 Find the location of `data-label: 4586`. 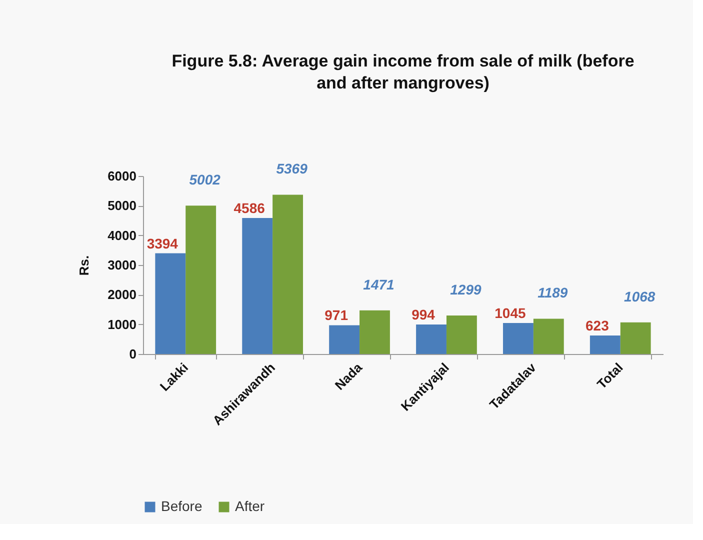

data-label: 4586 is located at coordinates (250, 208).